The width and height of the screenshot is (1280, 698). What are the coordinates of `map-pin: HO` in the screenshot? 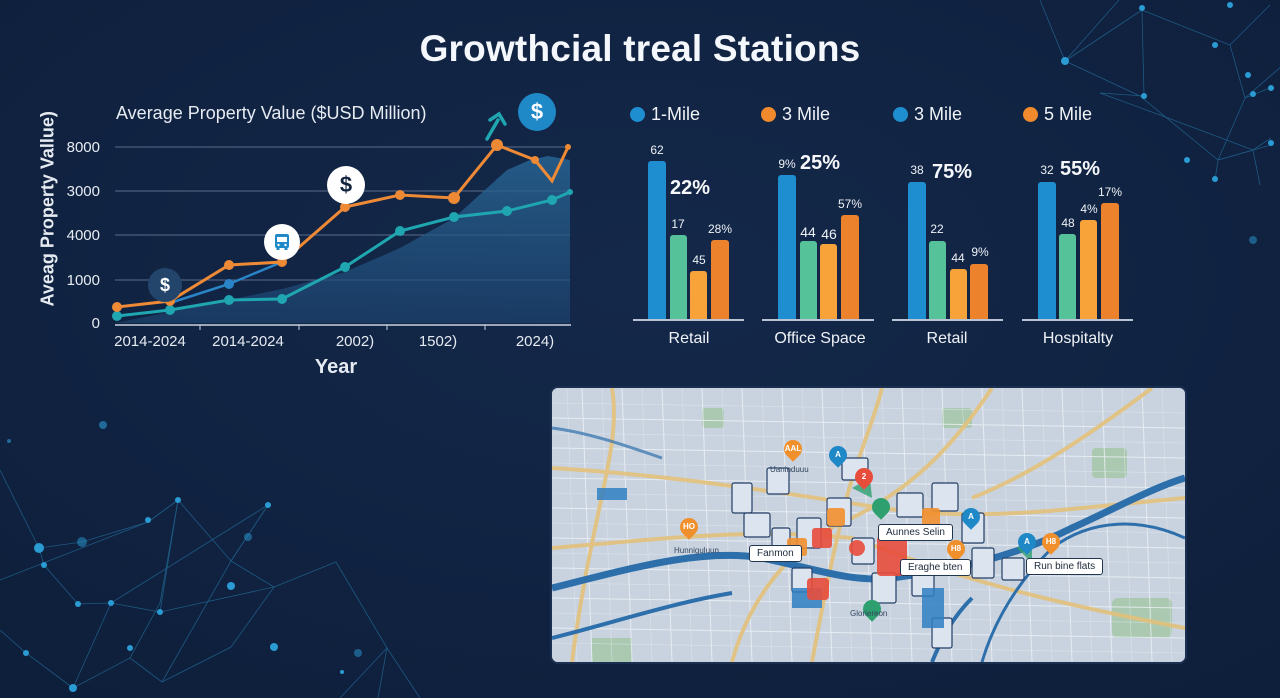 It's located at (689, 527).